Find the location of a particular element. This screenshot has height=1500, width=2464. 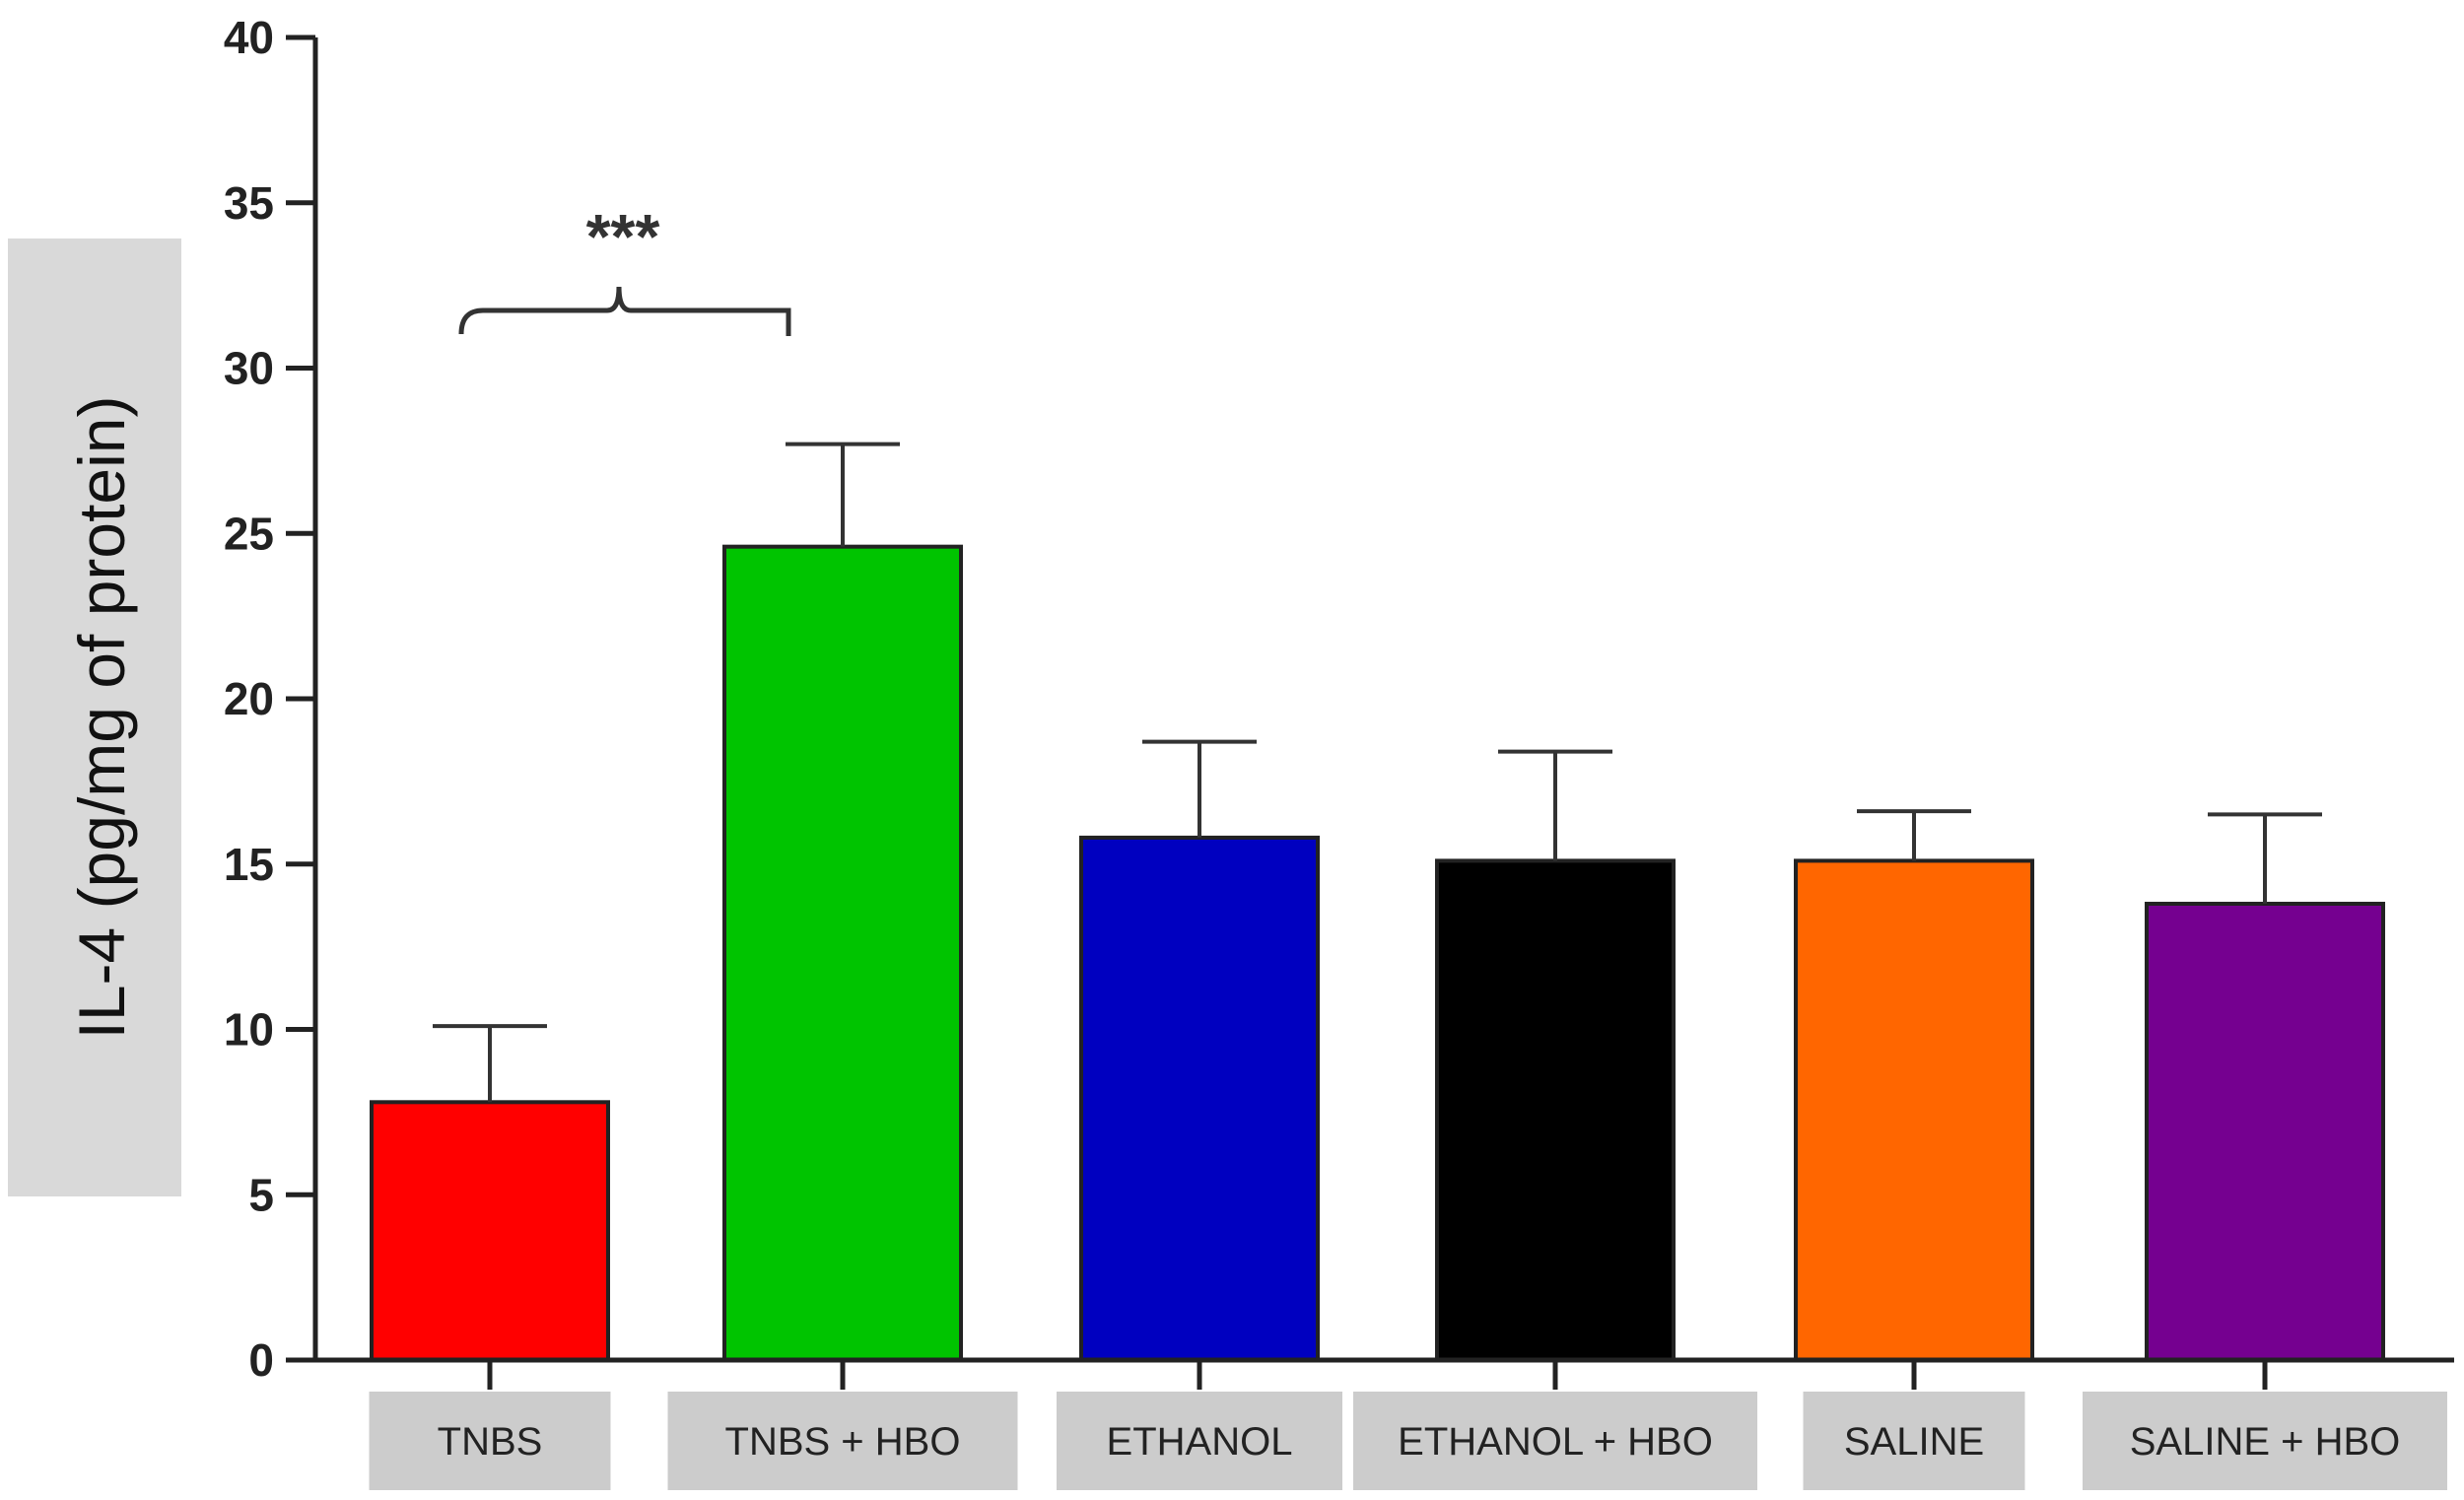

significance-bracket is located at coordinates (624, 311).